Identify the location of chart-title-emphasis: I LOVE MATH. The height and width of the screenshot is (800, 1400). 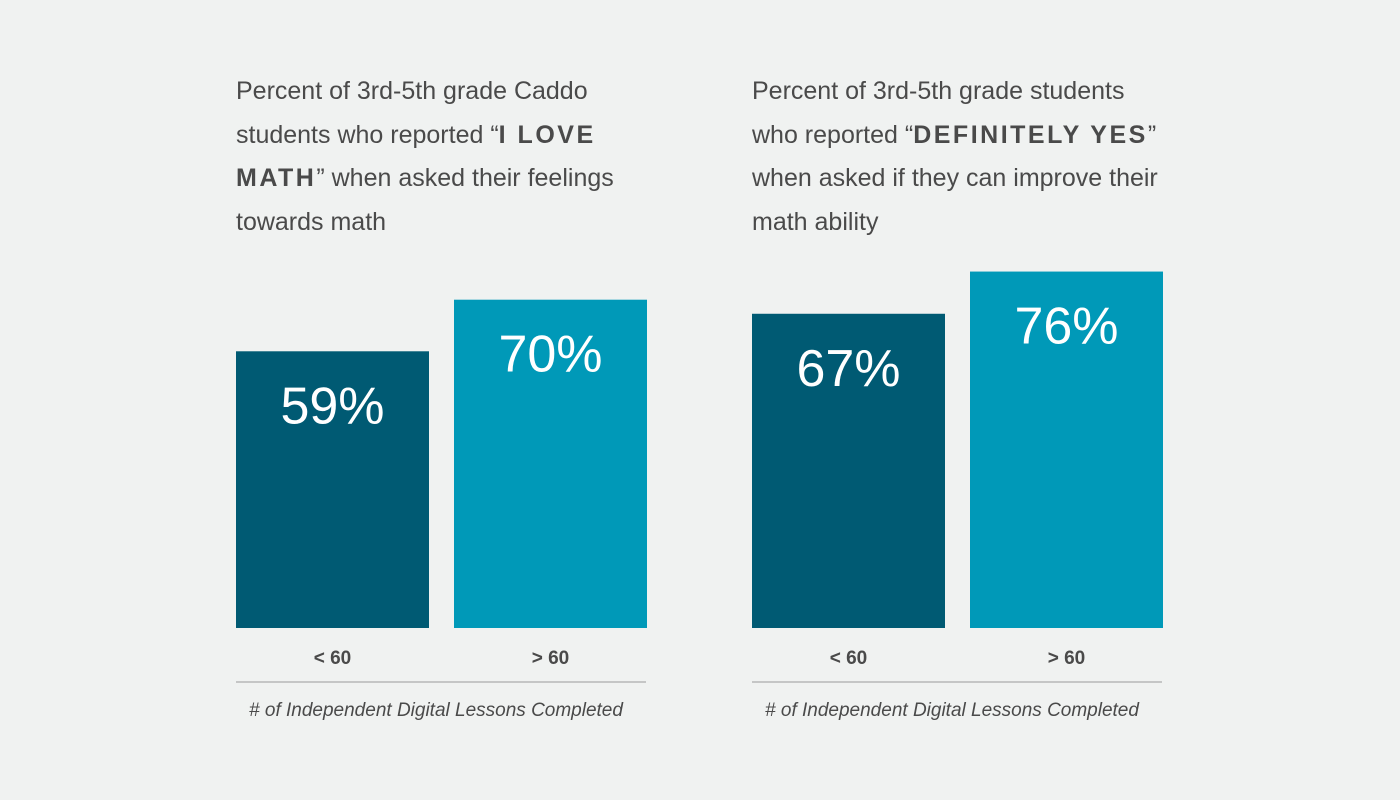
(416, 156).